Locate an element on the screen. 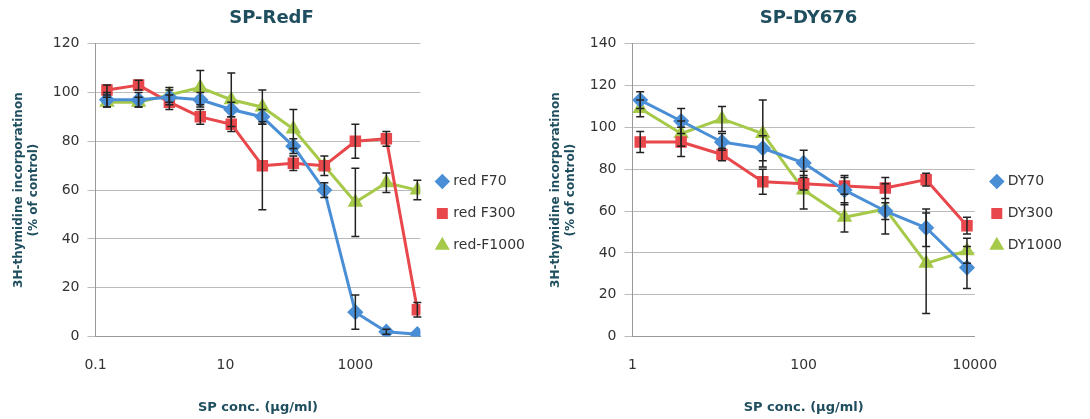  x-tick-label: 1000 is located at coordinates (355, 363).